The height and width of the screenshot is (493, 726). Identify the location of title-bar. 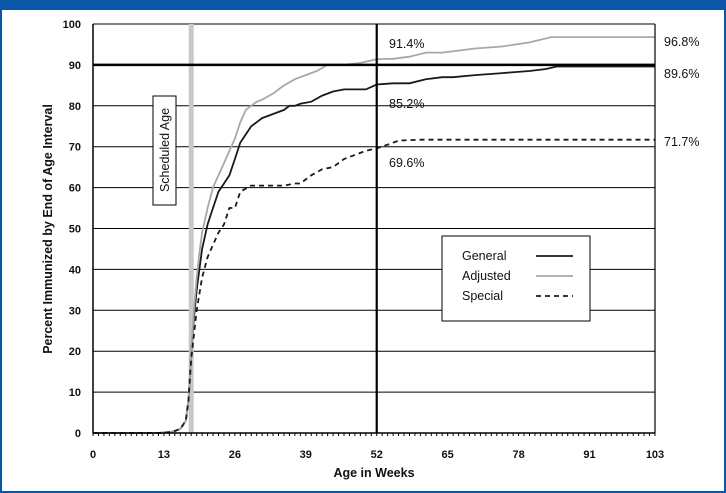
(363, 5).